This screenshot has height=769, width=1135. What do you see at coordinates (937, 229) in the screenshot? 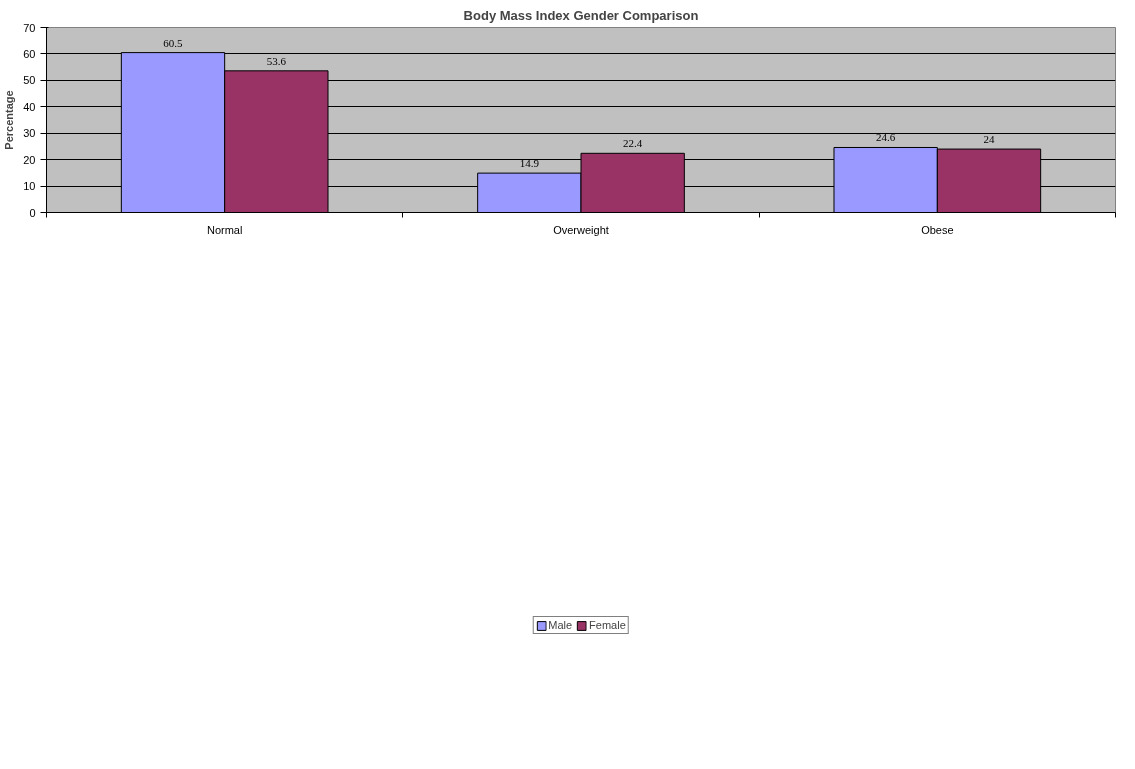
I see `x-tick-label: Obese` at bounding box center [937, 229].